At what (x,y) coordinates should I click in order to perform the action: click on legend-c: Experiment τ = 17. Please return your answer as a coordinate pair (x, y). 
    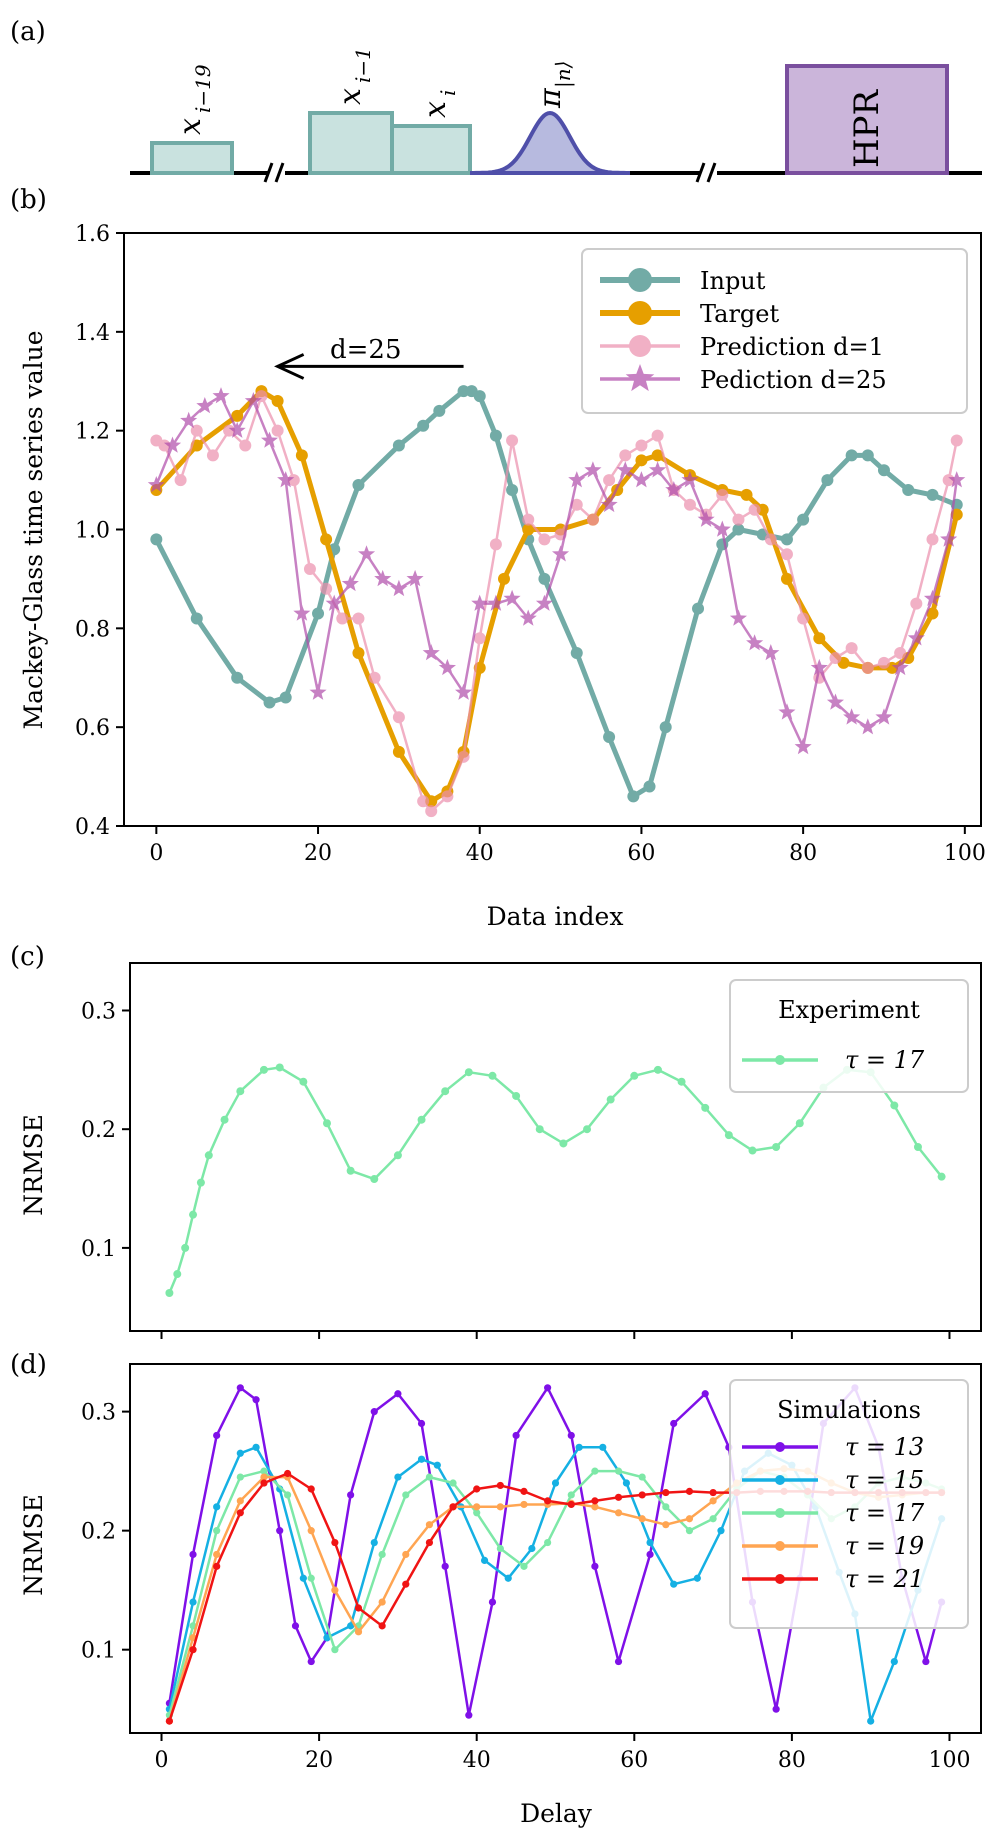
    Looking at the image, I should click on (849, 1036).